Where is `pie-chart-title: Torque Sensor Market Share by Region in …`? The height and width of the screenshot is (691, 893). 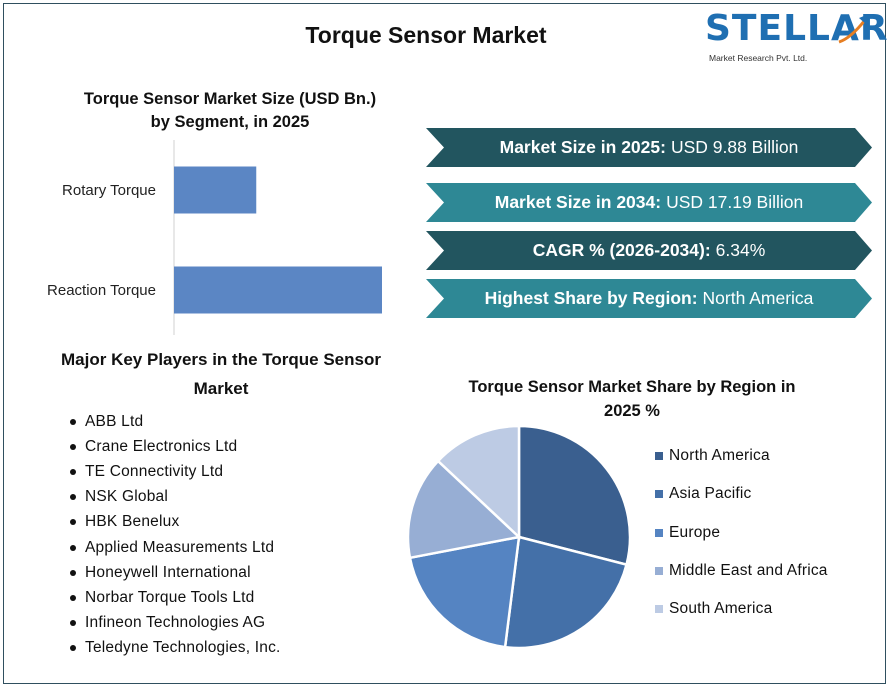 pie-chart-title: Torque Sensor Market Share by Region in … is located at coordinates (632, 399).